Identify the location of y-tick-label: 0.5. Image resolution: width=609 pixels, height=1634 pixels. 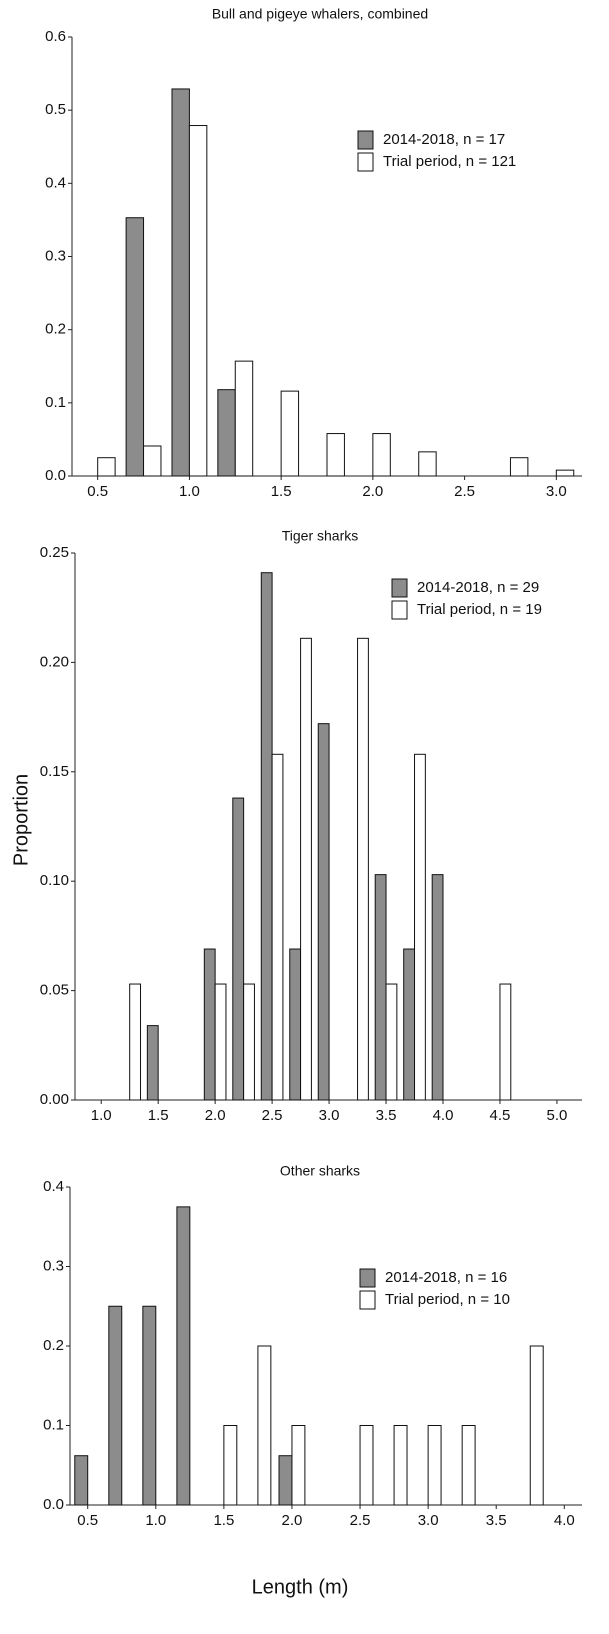
(55, 109).